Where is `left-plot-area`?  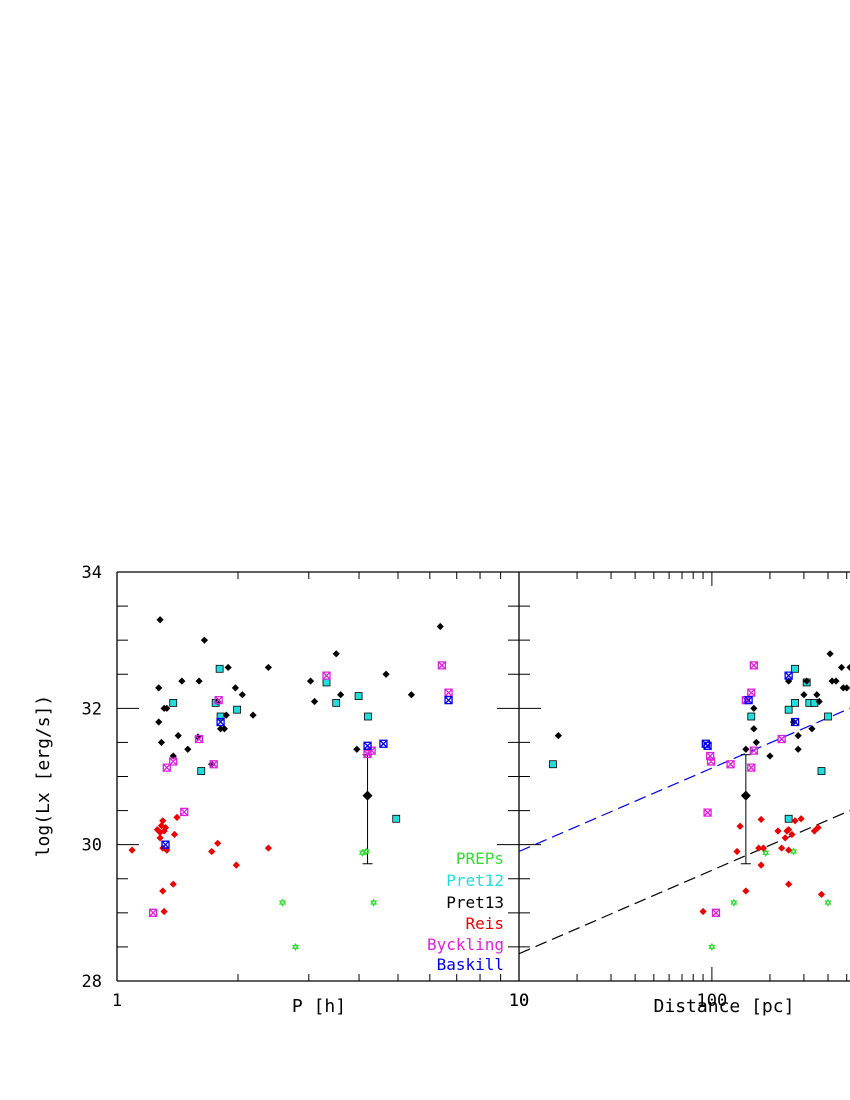 left-plot-area is located at coordinates (290, 784).